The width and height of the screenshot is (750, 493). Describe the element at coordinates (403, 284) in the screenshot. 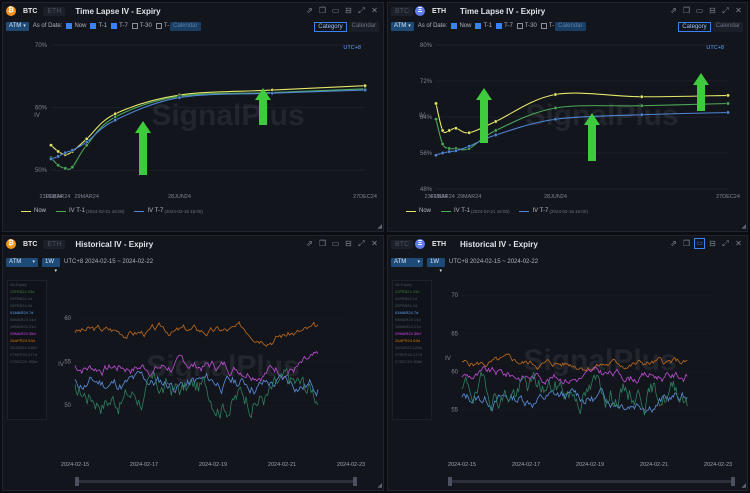

I see `expiry-item: All Expiry` at that location.